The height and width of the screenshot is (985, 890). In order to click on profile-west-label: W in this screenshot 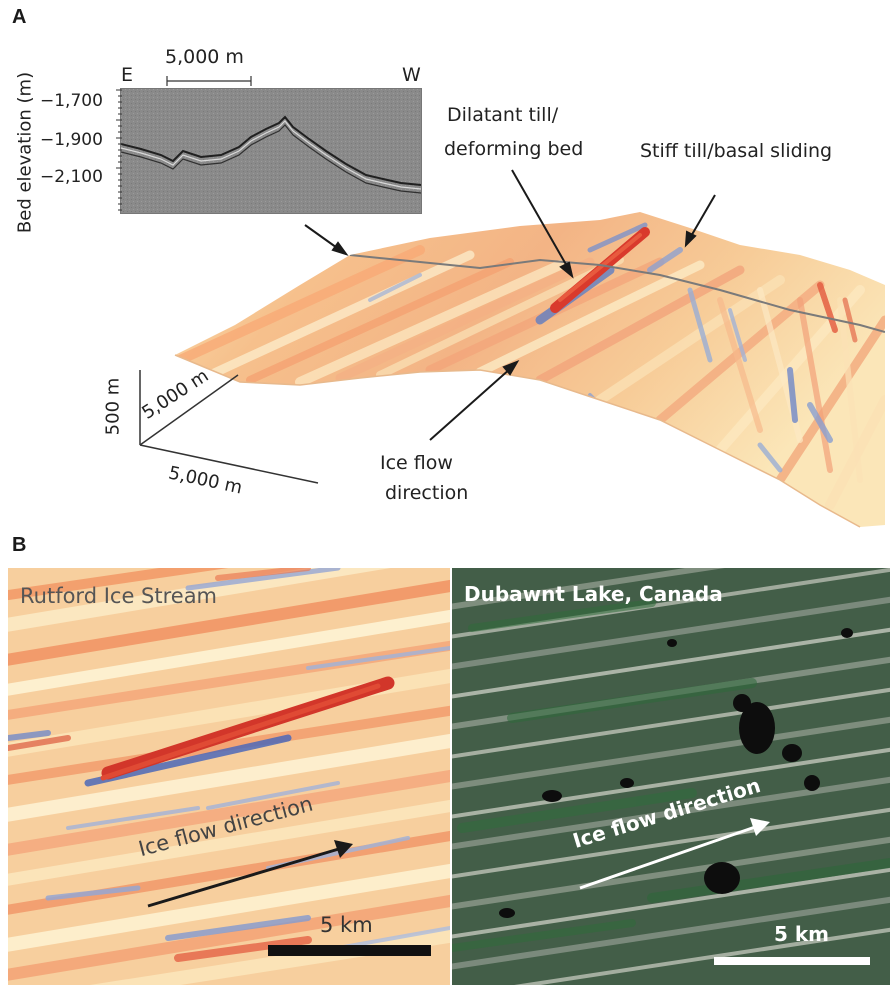, I will do `click(411, 75)`.